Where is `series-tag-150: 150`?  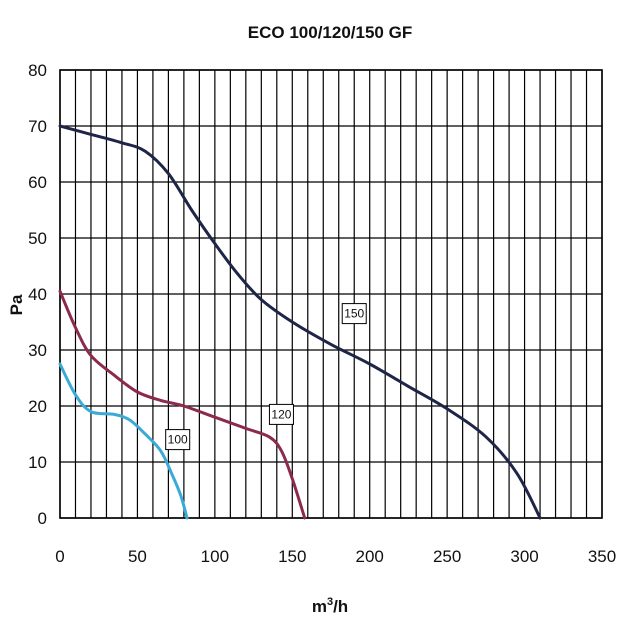 series-tag-150: 150 is located at coordinates (354, 314).